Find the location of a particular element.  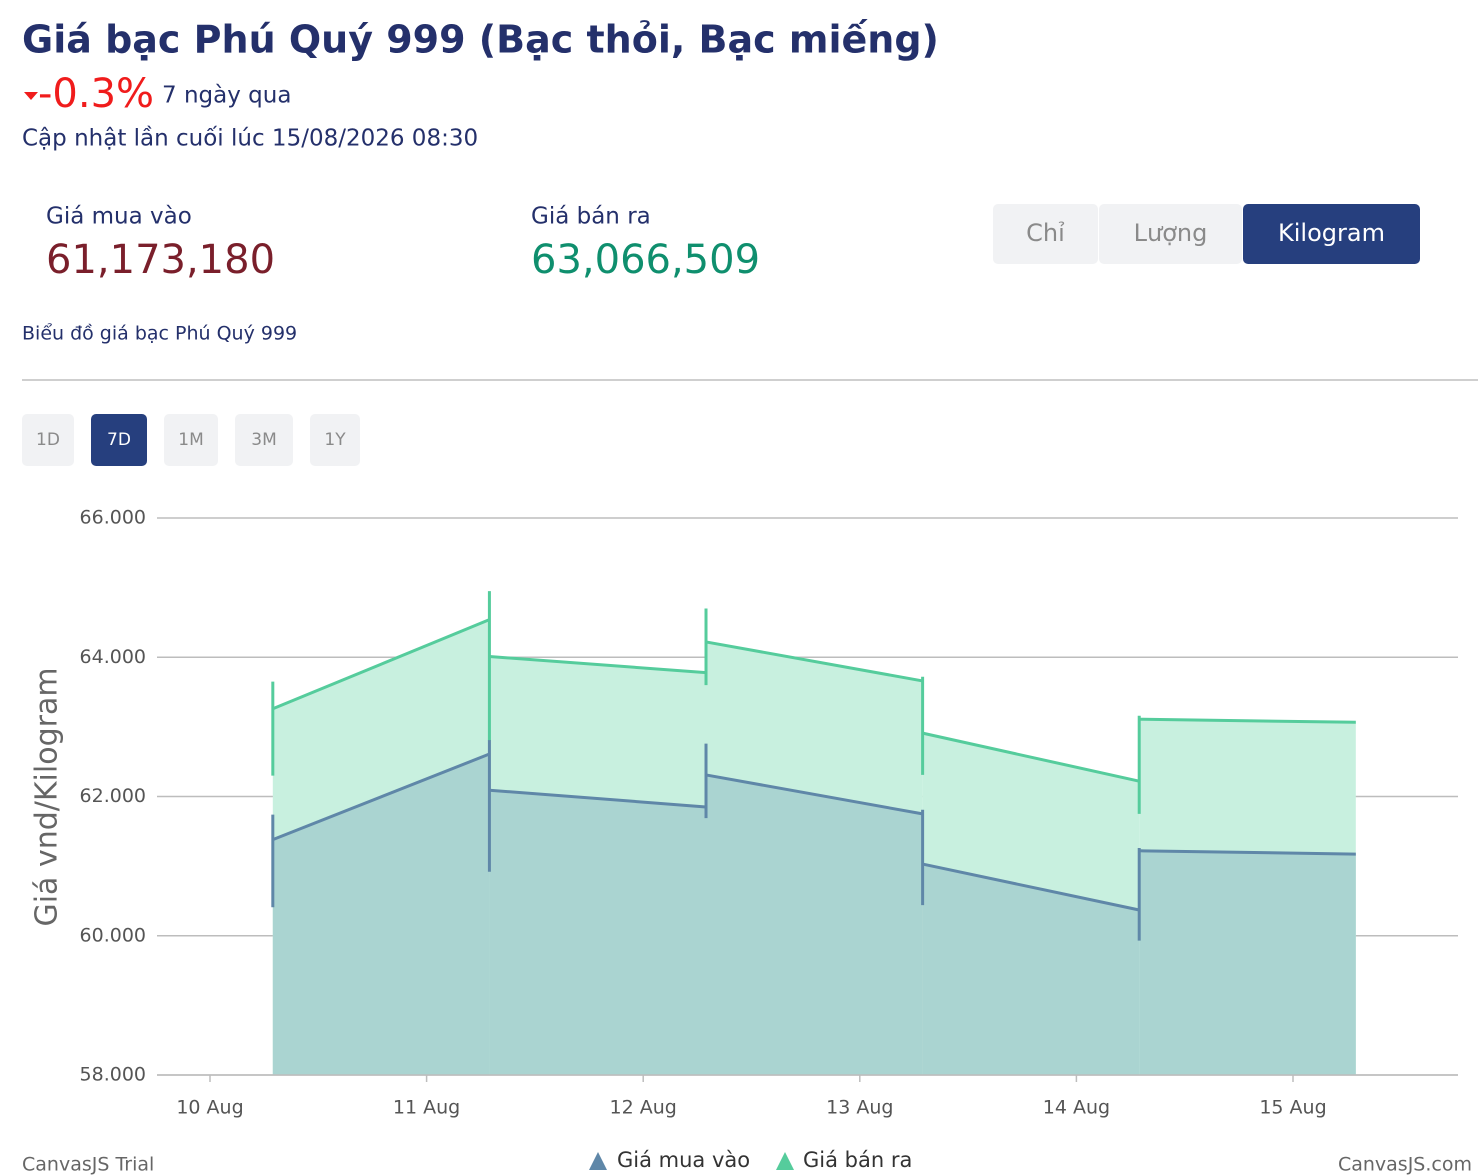

range-button-label: 1Y is located at coordinates (335, 440).